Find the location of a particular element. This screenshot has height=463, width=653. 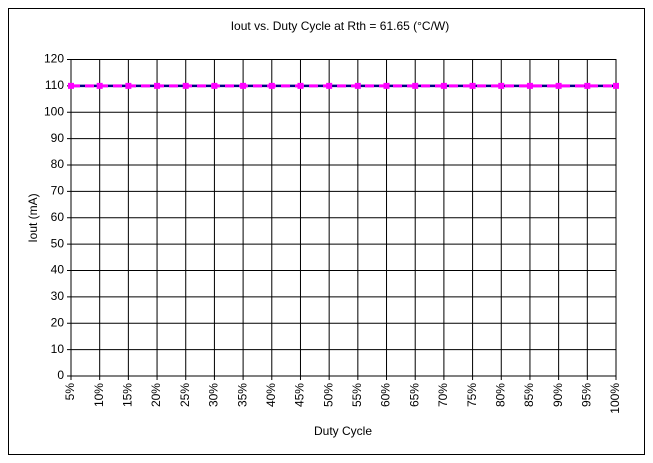

x-tick-label: 60% is located at coordinates (386, 395).